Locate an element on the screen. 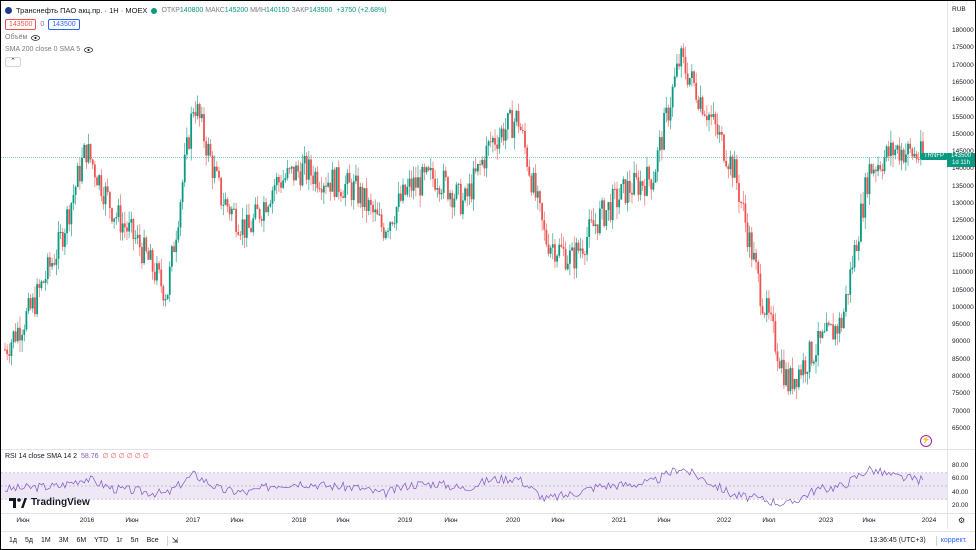  timeframe-button: 1М is located at coordinates (45, 540).